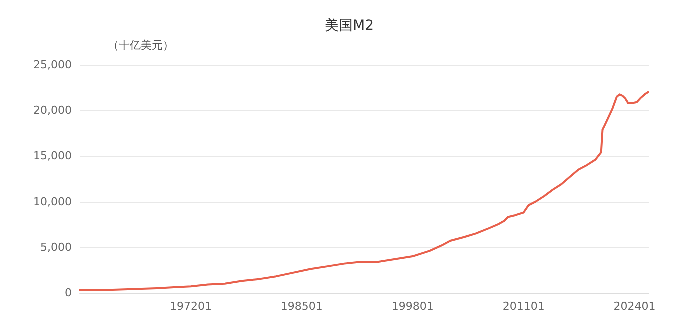 The height and width of the screenshot is (334, 699). What do you see at coordinates (53, 201) in the screenshot?
I see `y-tick-label: 10,000` at bounding box center [53, 201].